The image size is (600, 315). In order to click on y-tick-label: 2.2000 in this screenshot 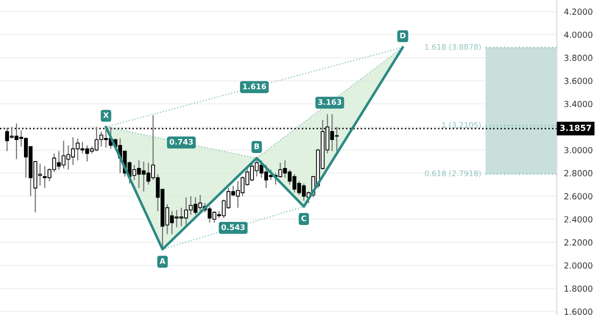, I will do `click(578, 242)`.